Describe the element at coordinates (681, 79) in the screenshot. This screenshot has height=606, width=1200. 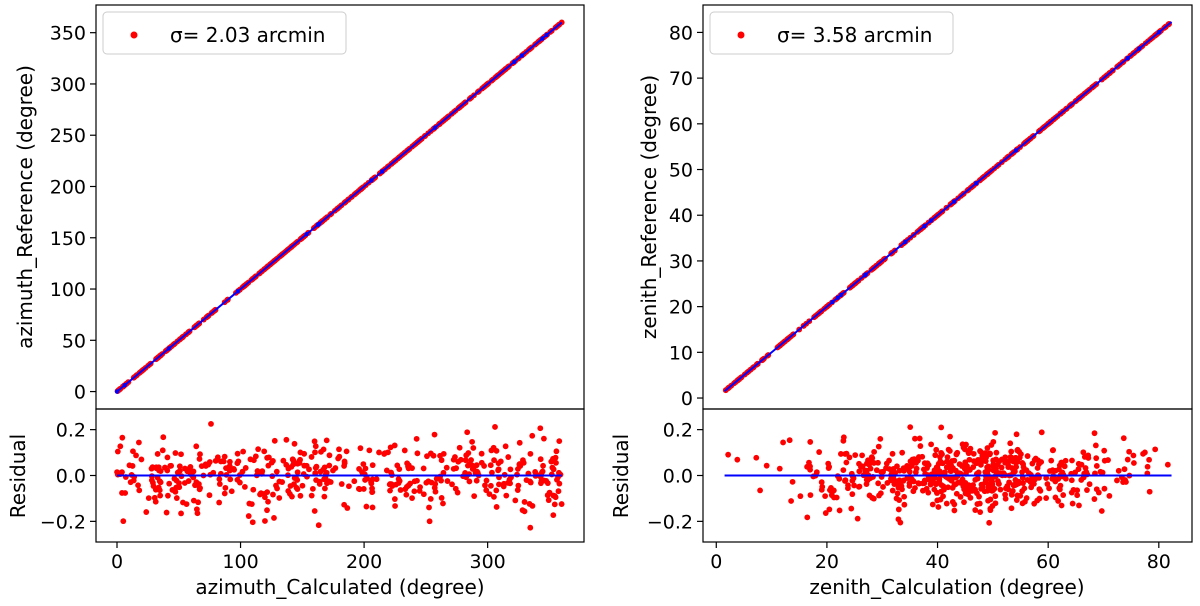
I see `main-y-tick-label: 70` at that location.